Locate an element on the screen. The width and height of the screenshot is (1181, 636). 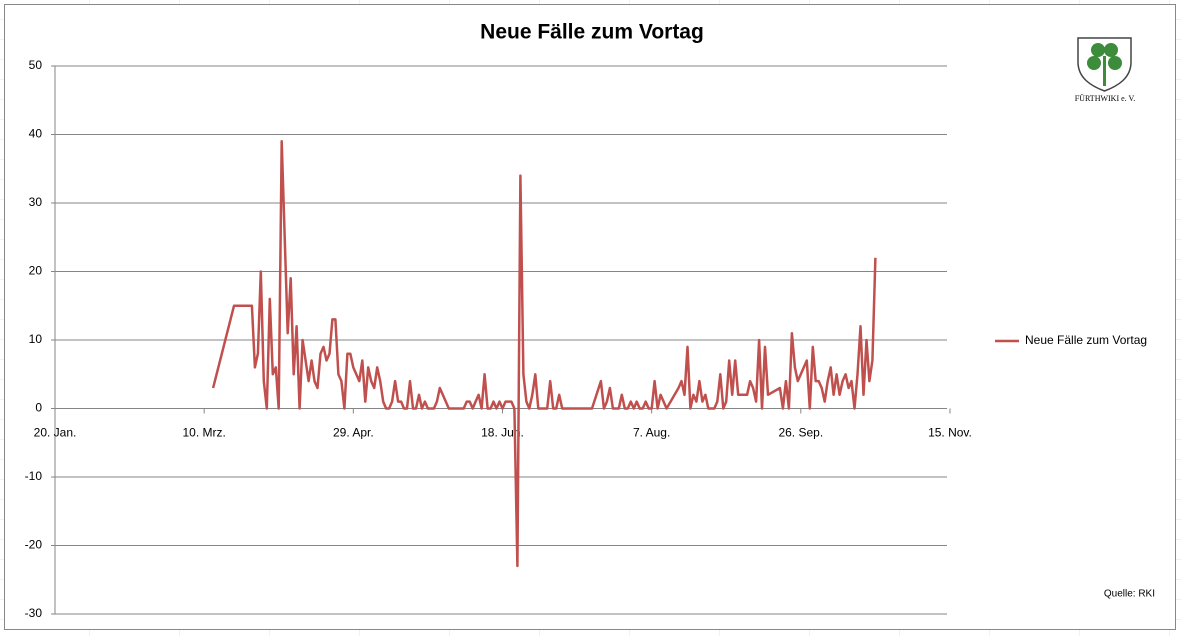
x-tick-label: 29. Apr. is located at coordinates (353, 433).